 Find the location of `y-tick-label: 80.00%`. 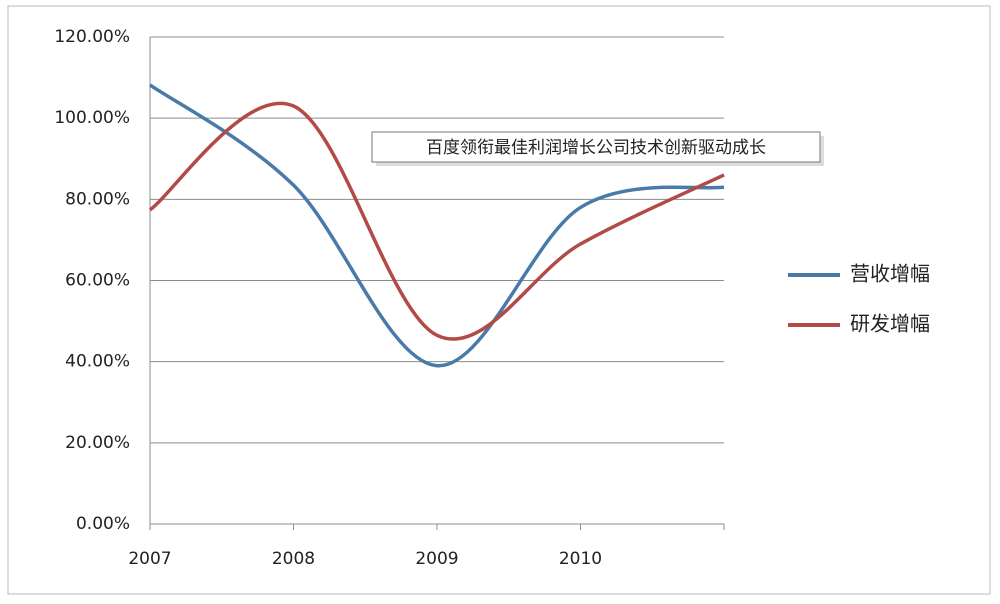

y-tick-label: 80.00% is located at coordinates (97, 199).